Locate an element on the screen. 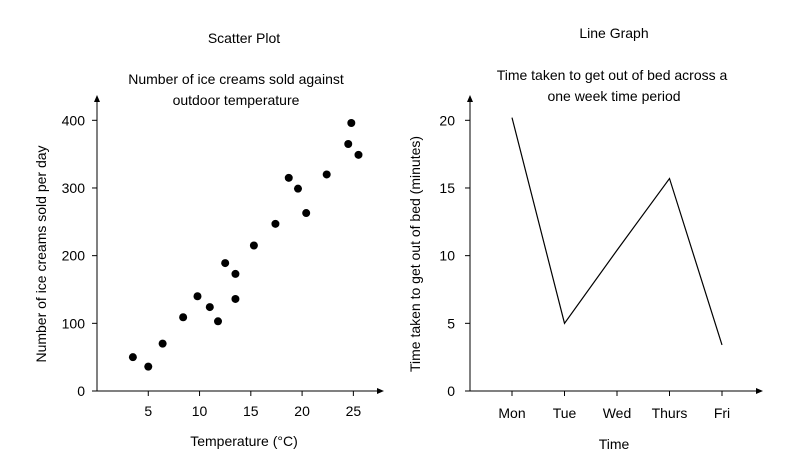  line-y-axis-arrow is located at coordinates (470, 98).